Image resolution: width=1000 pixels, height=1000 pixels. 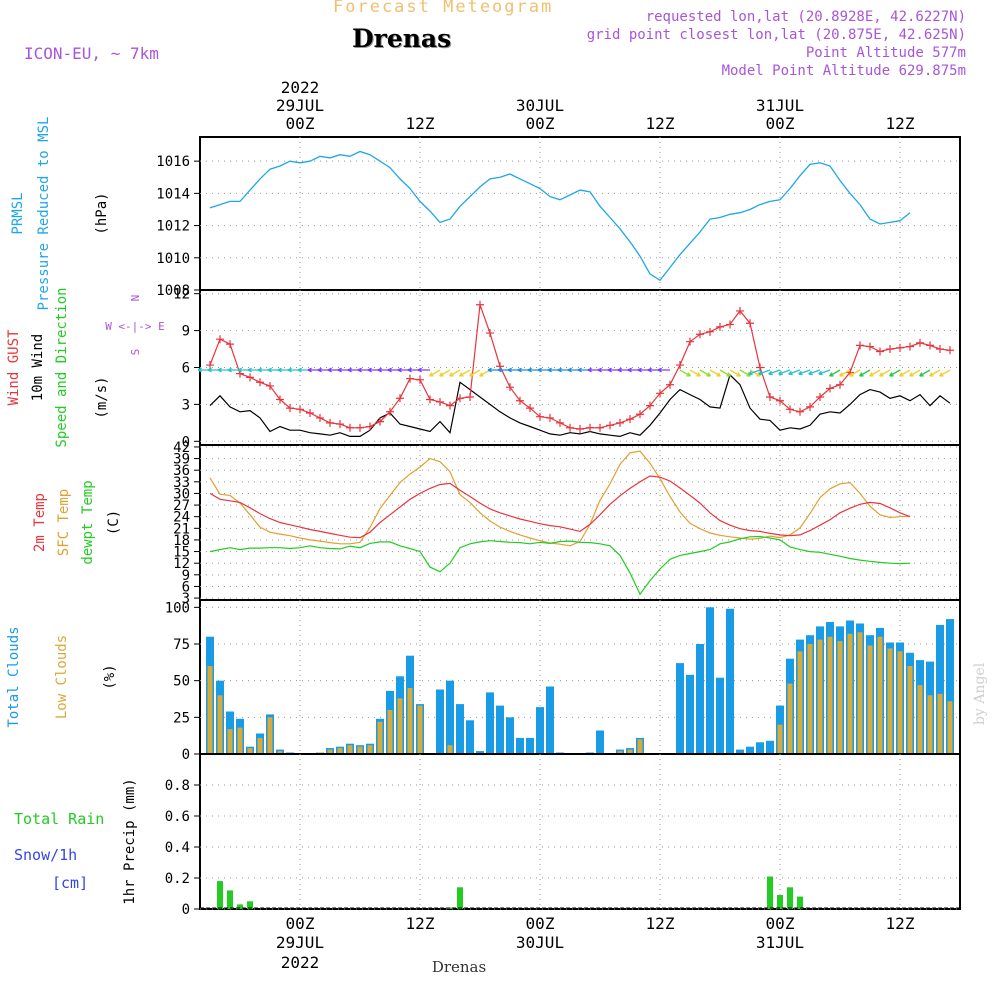 What do you see at coordinates (580, 831) in the screenshot?
I see `precip-frame` at bounding box center [580, 831].